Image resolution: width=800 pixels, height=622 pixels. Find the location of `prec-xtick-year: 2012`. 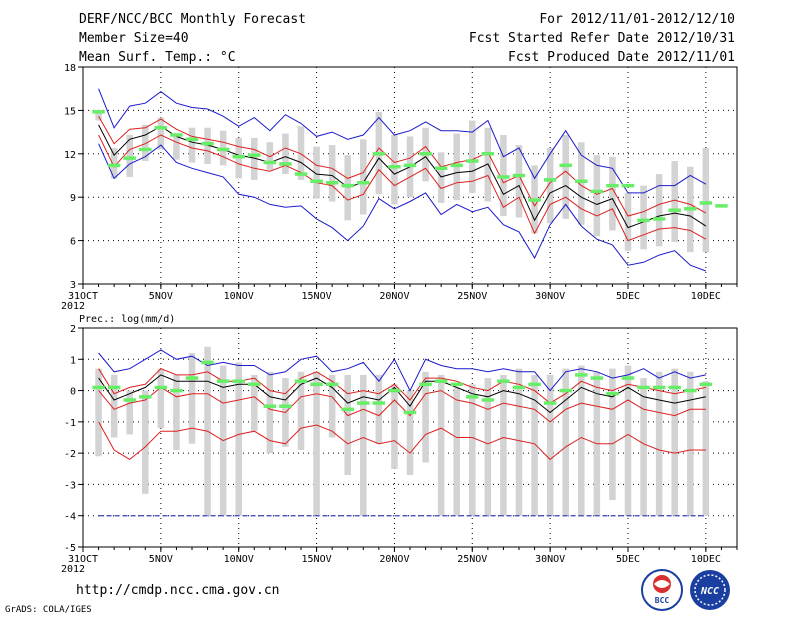

prec-xtick-year: 2012 is located at coordinates (73, 569).